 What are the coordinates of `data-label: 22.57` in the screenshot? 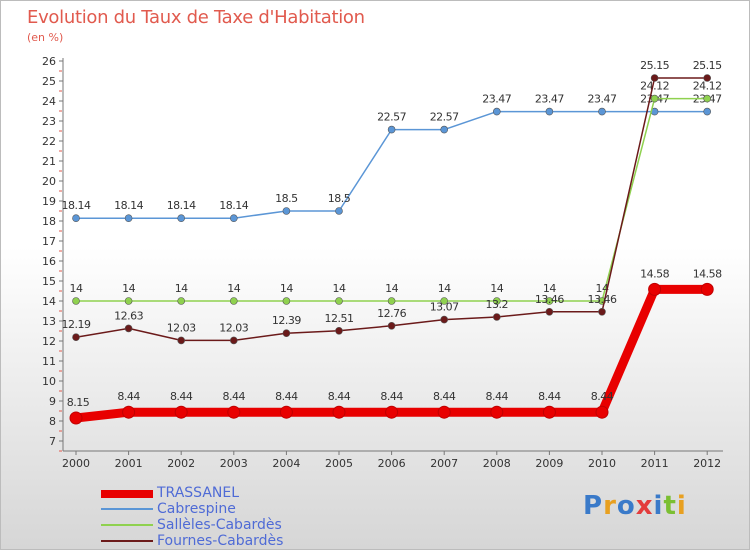 It's located at (391, 117).